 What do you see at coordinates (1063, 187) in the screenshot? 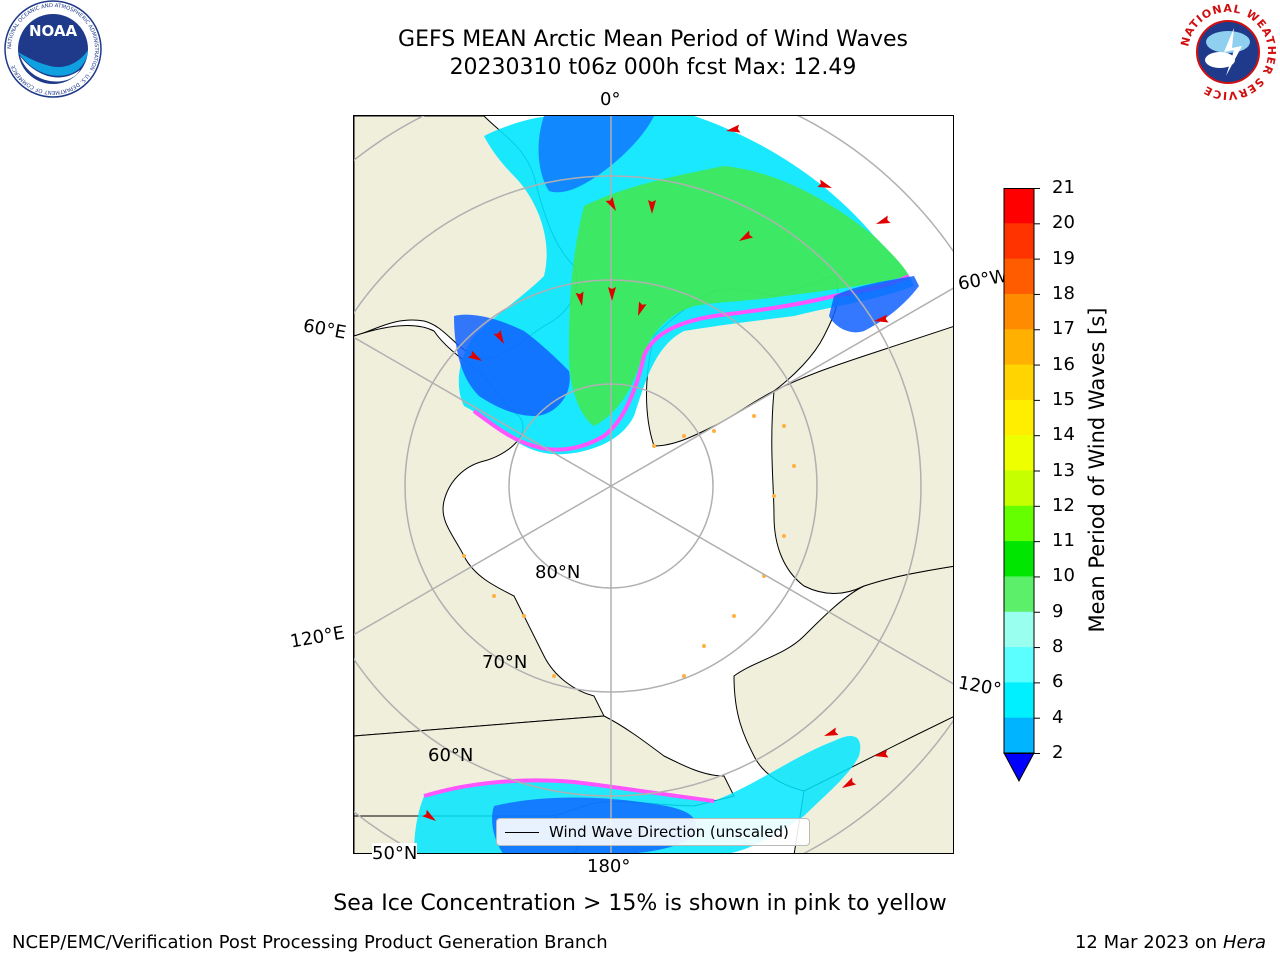
I see `colorbar-tick-label: 21` at bounding box center [1063, 187].